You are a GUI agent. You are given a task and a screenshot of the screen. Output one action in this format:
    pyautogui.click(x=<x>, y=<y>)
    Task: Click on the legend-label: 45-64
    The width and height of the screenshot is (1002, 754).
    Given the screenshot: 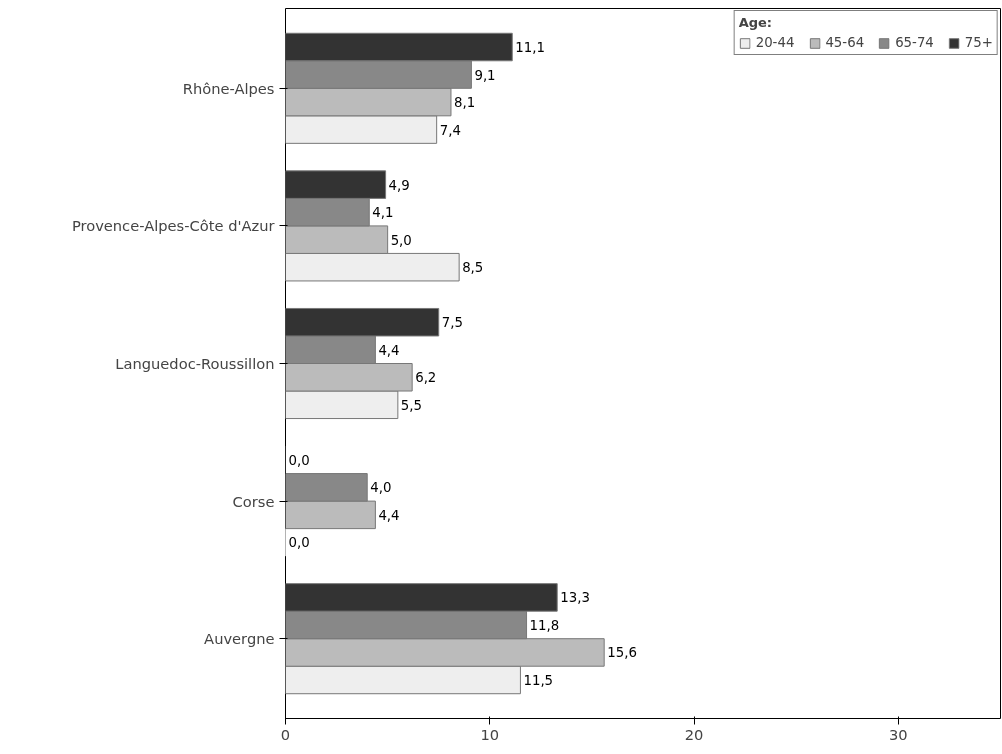 What is the action you would take?
    pyautogui.click(x=845, y=42)
    